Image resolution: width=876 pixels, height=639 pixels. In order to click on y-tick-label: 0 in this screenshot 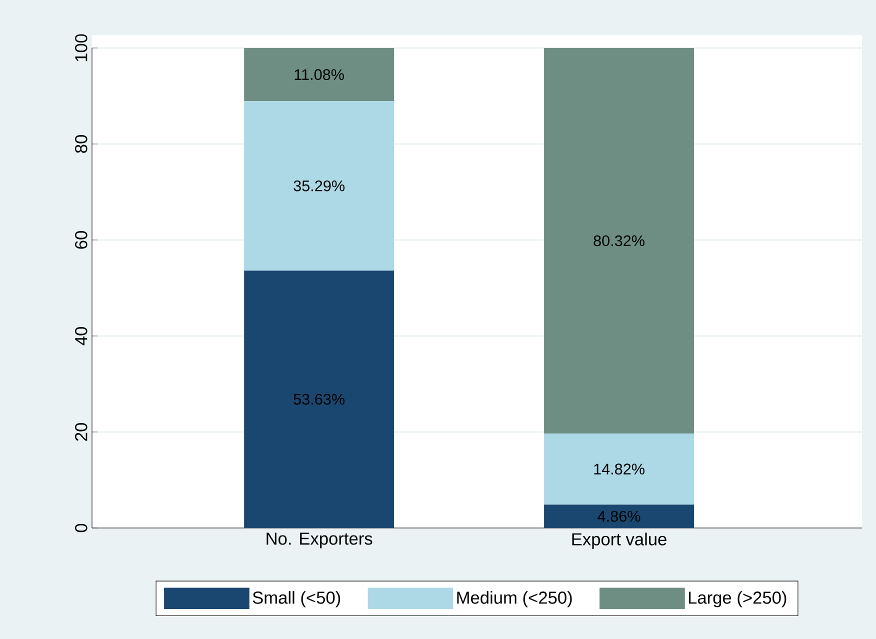, I will do `click(81, 528)`.